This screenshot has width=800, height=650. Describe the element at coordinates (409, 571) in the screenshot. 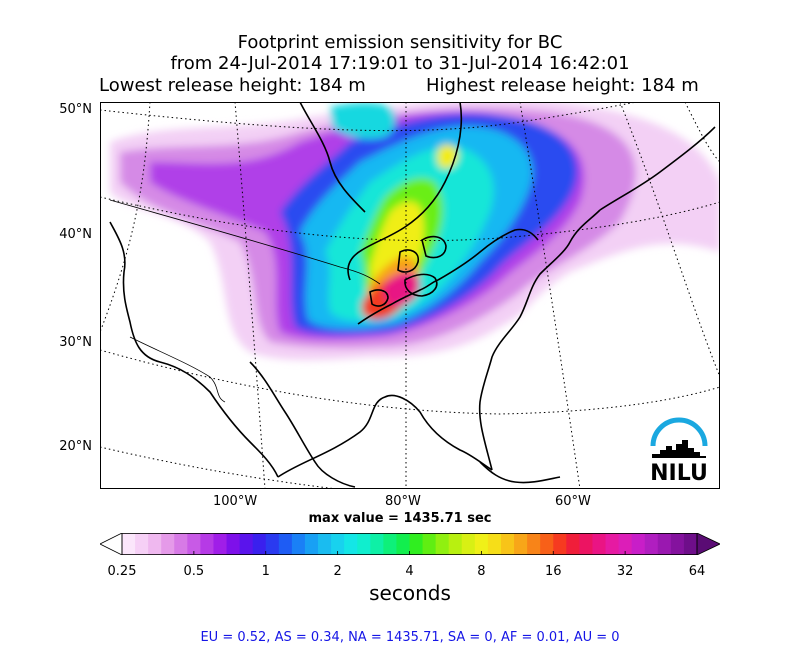

I see `colorbar-tick-label: 4` at that location.